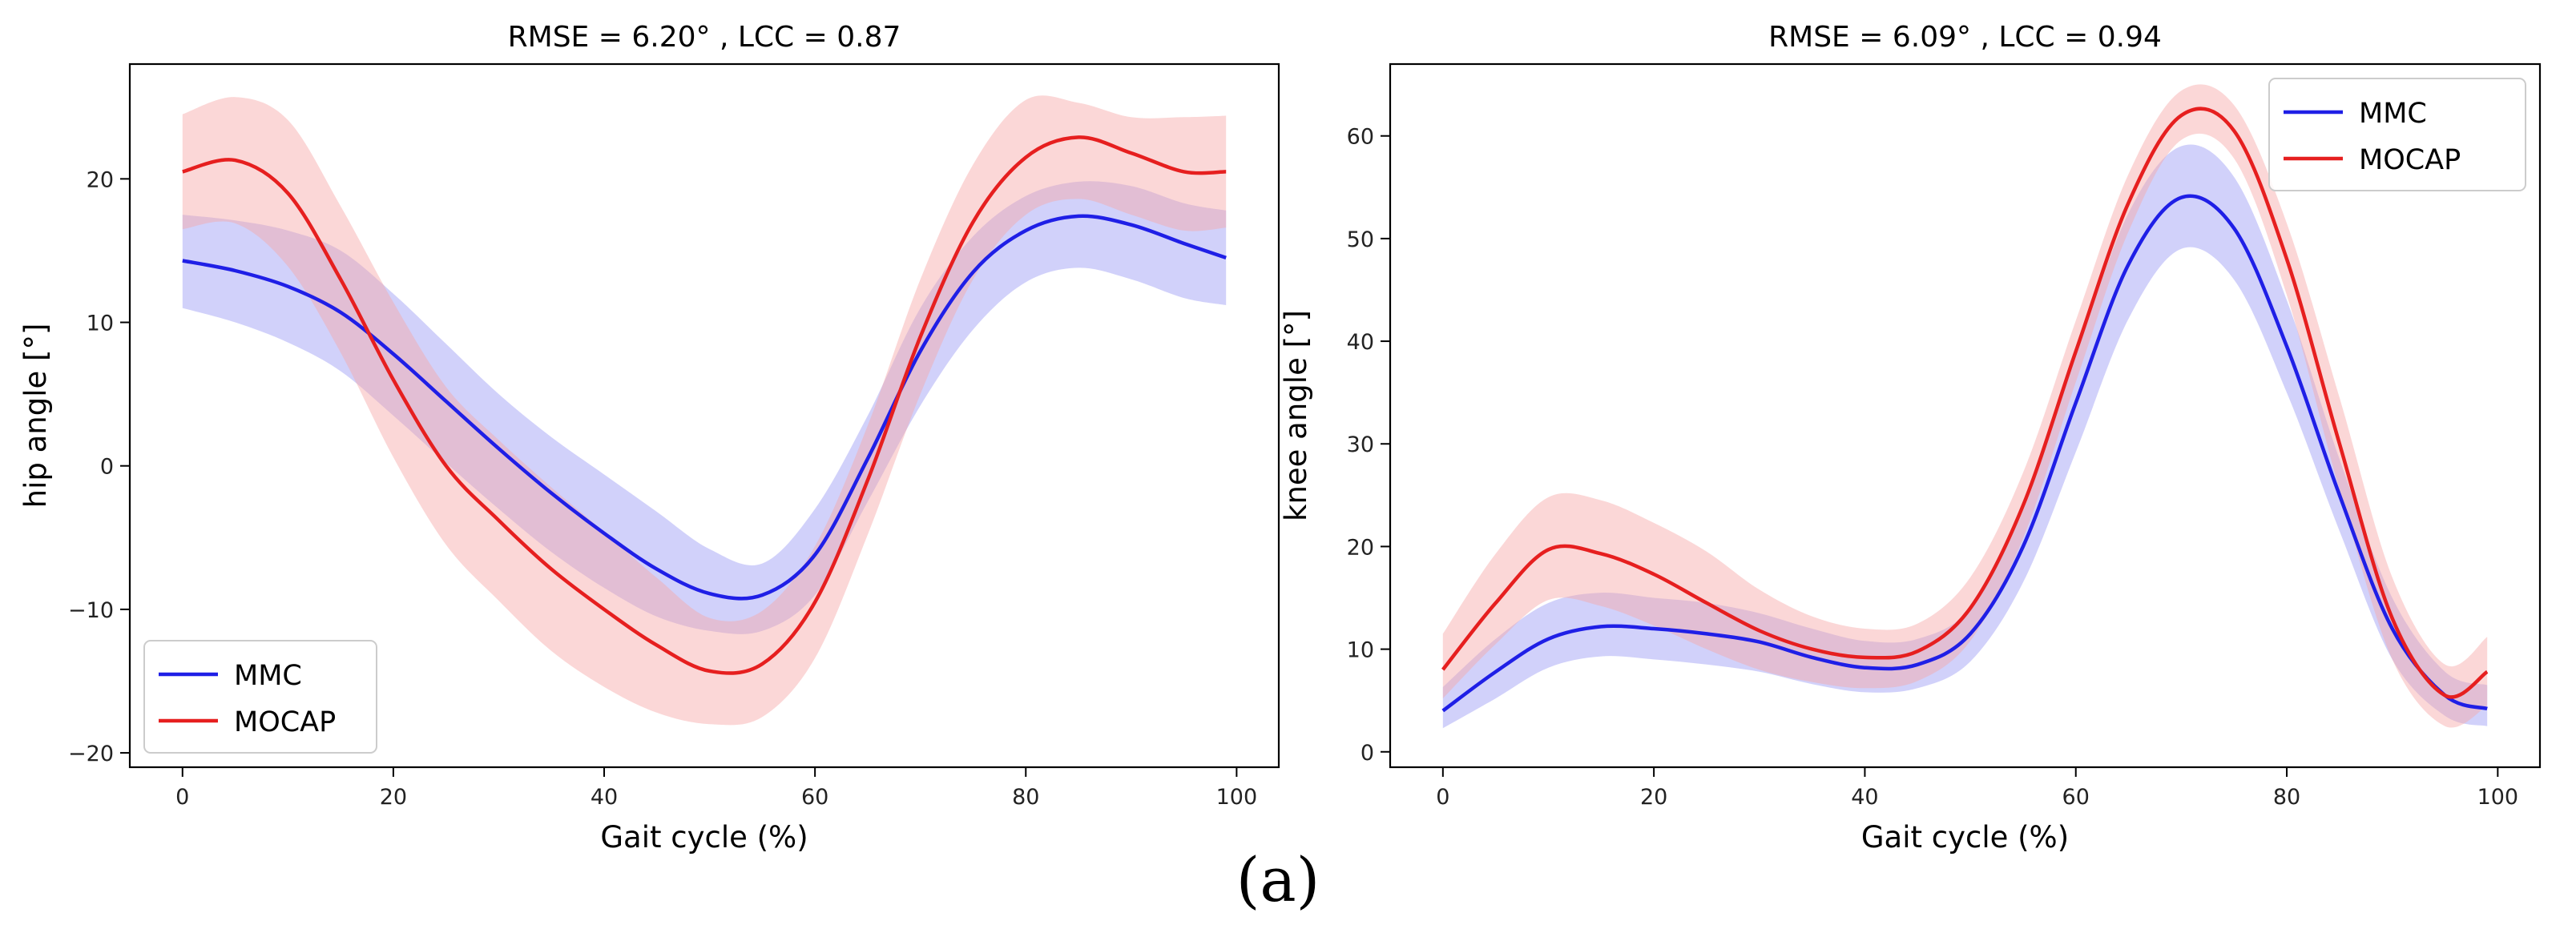 The height and width of the screenshot is (941, 2576). What do you see at coordinates (1965, 37) in the screenshot?
I see `chart-title: RMSE = 6.09° , LCC = 0.94` at bounding box center [1965, 37].